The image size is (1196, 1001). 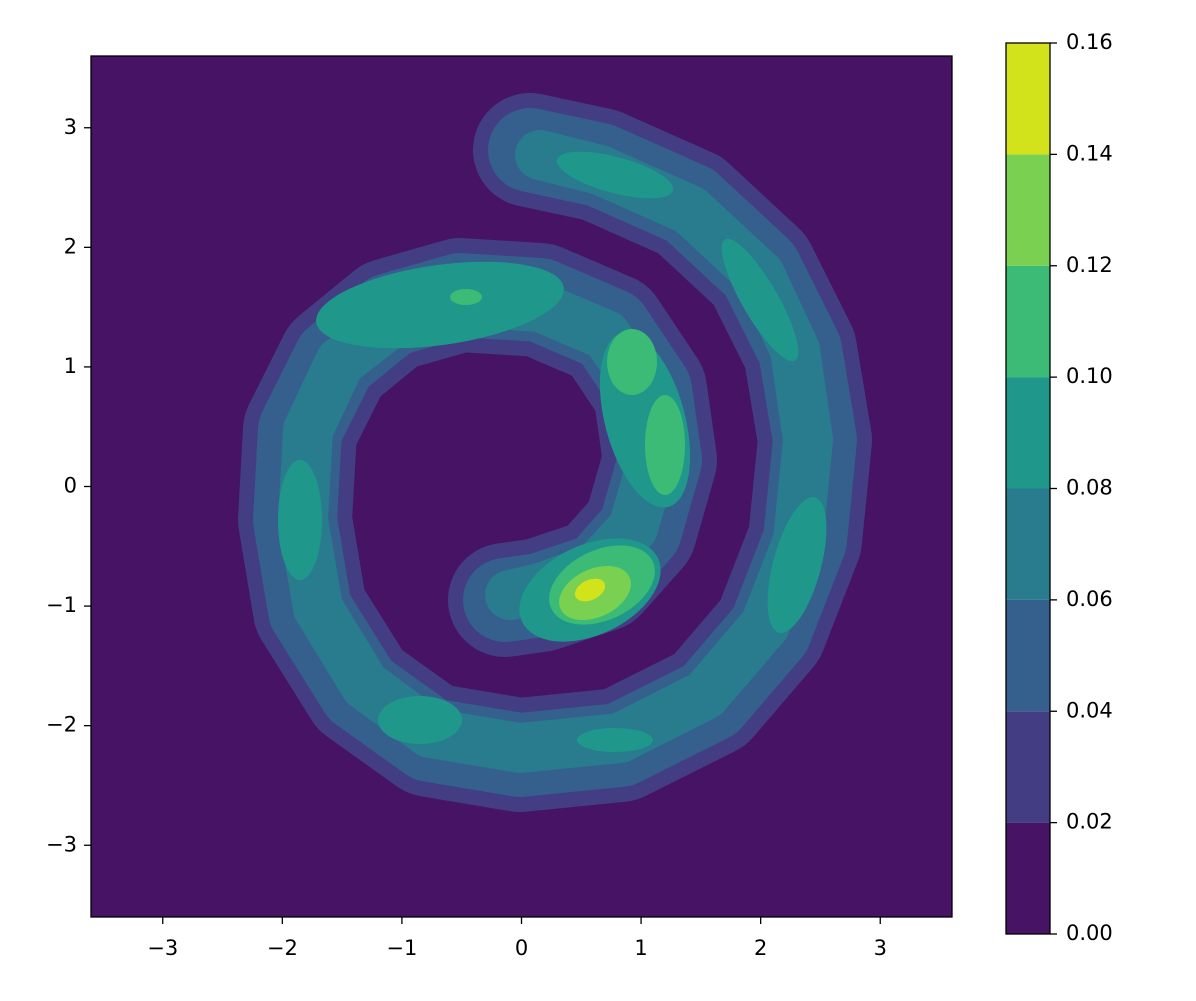 What do you see at coordinates (1089, 710) in the screenshot?
I see `colorbar-tick-label: 0.04` at bounding box center [1089, 710].